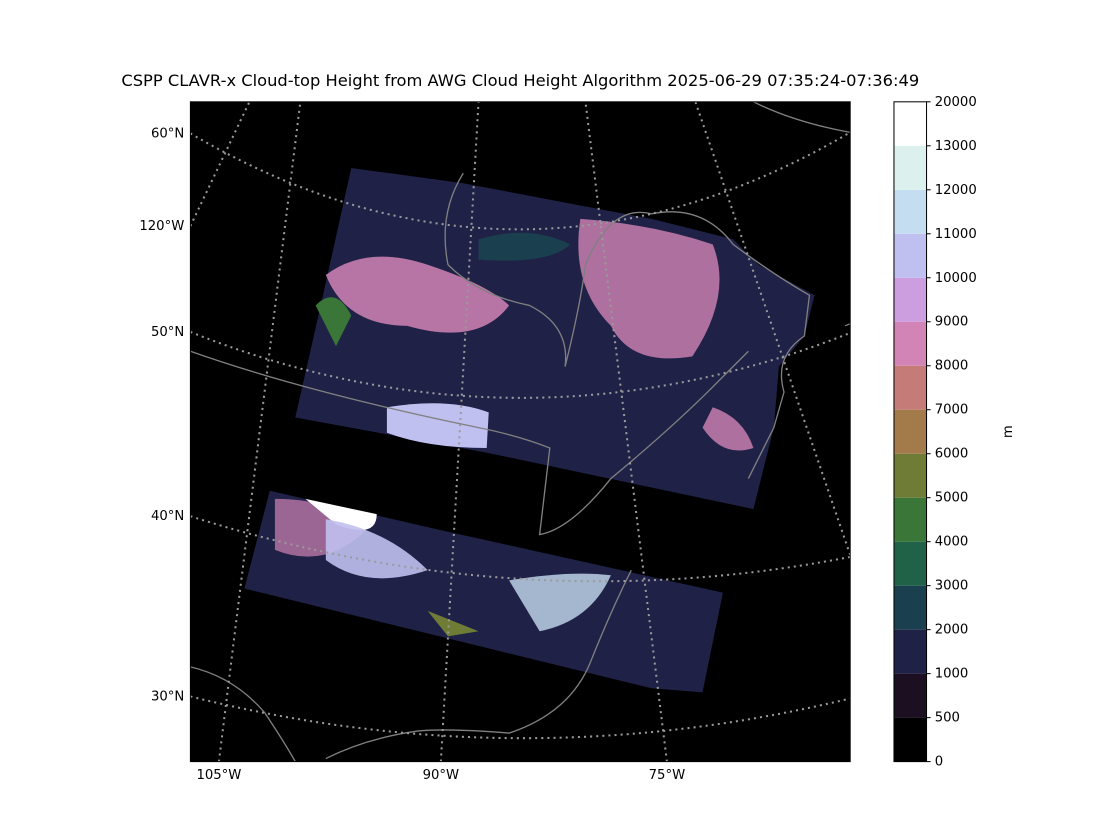 The height and width of the screenshot is (840, 1120). What do you see at coordinates (952, 586) in the screenshot?
I see `colorbar-tick-label: 3000` at bounding box center [952, 586].